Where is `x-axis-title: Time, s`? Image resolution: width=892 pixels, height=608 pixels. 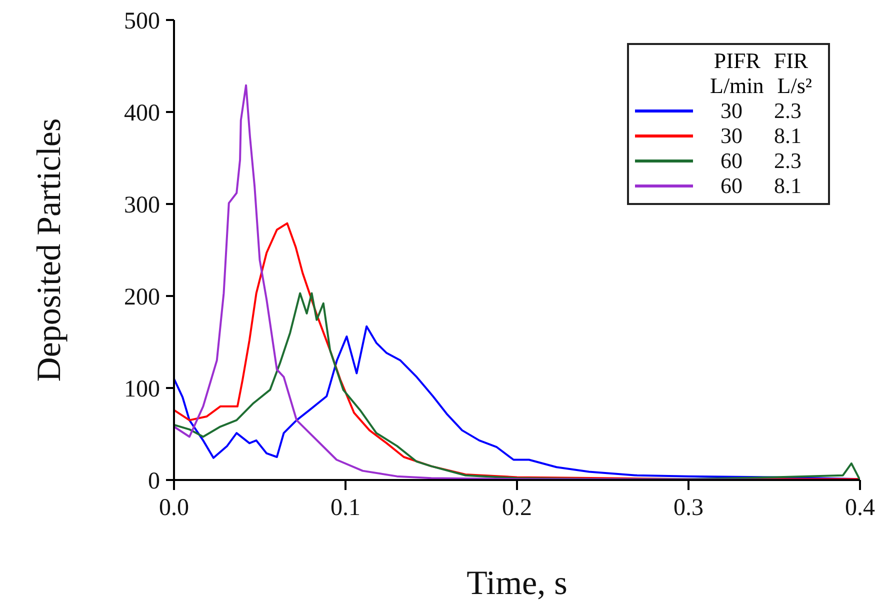 x-axis-title: Time, s is located at coordinates (517, 583).